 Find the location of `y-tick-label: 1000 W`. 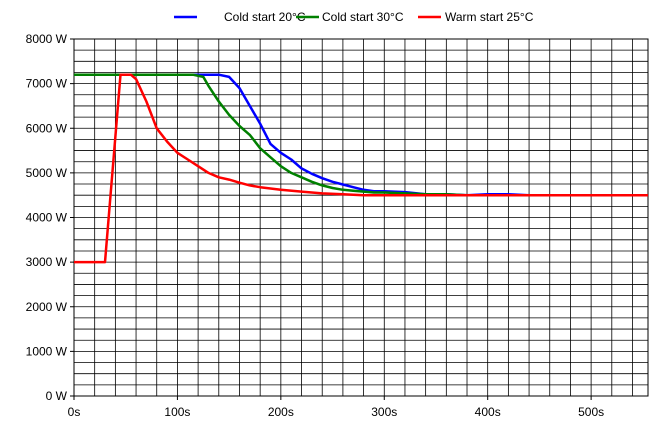

y-tick-label: 1000 W is located at coordinates (47, 351).